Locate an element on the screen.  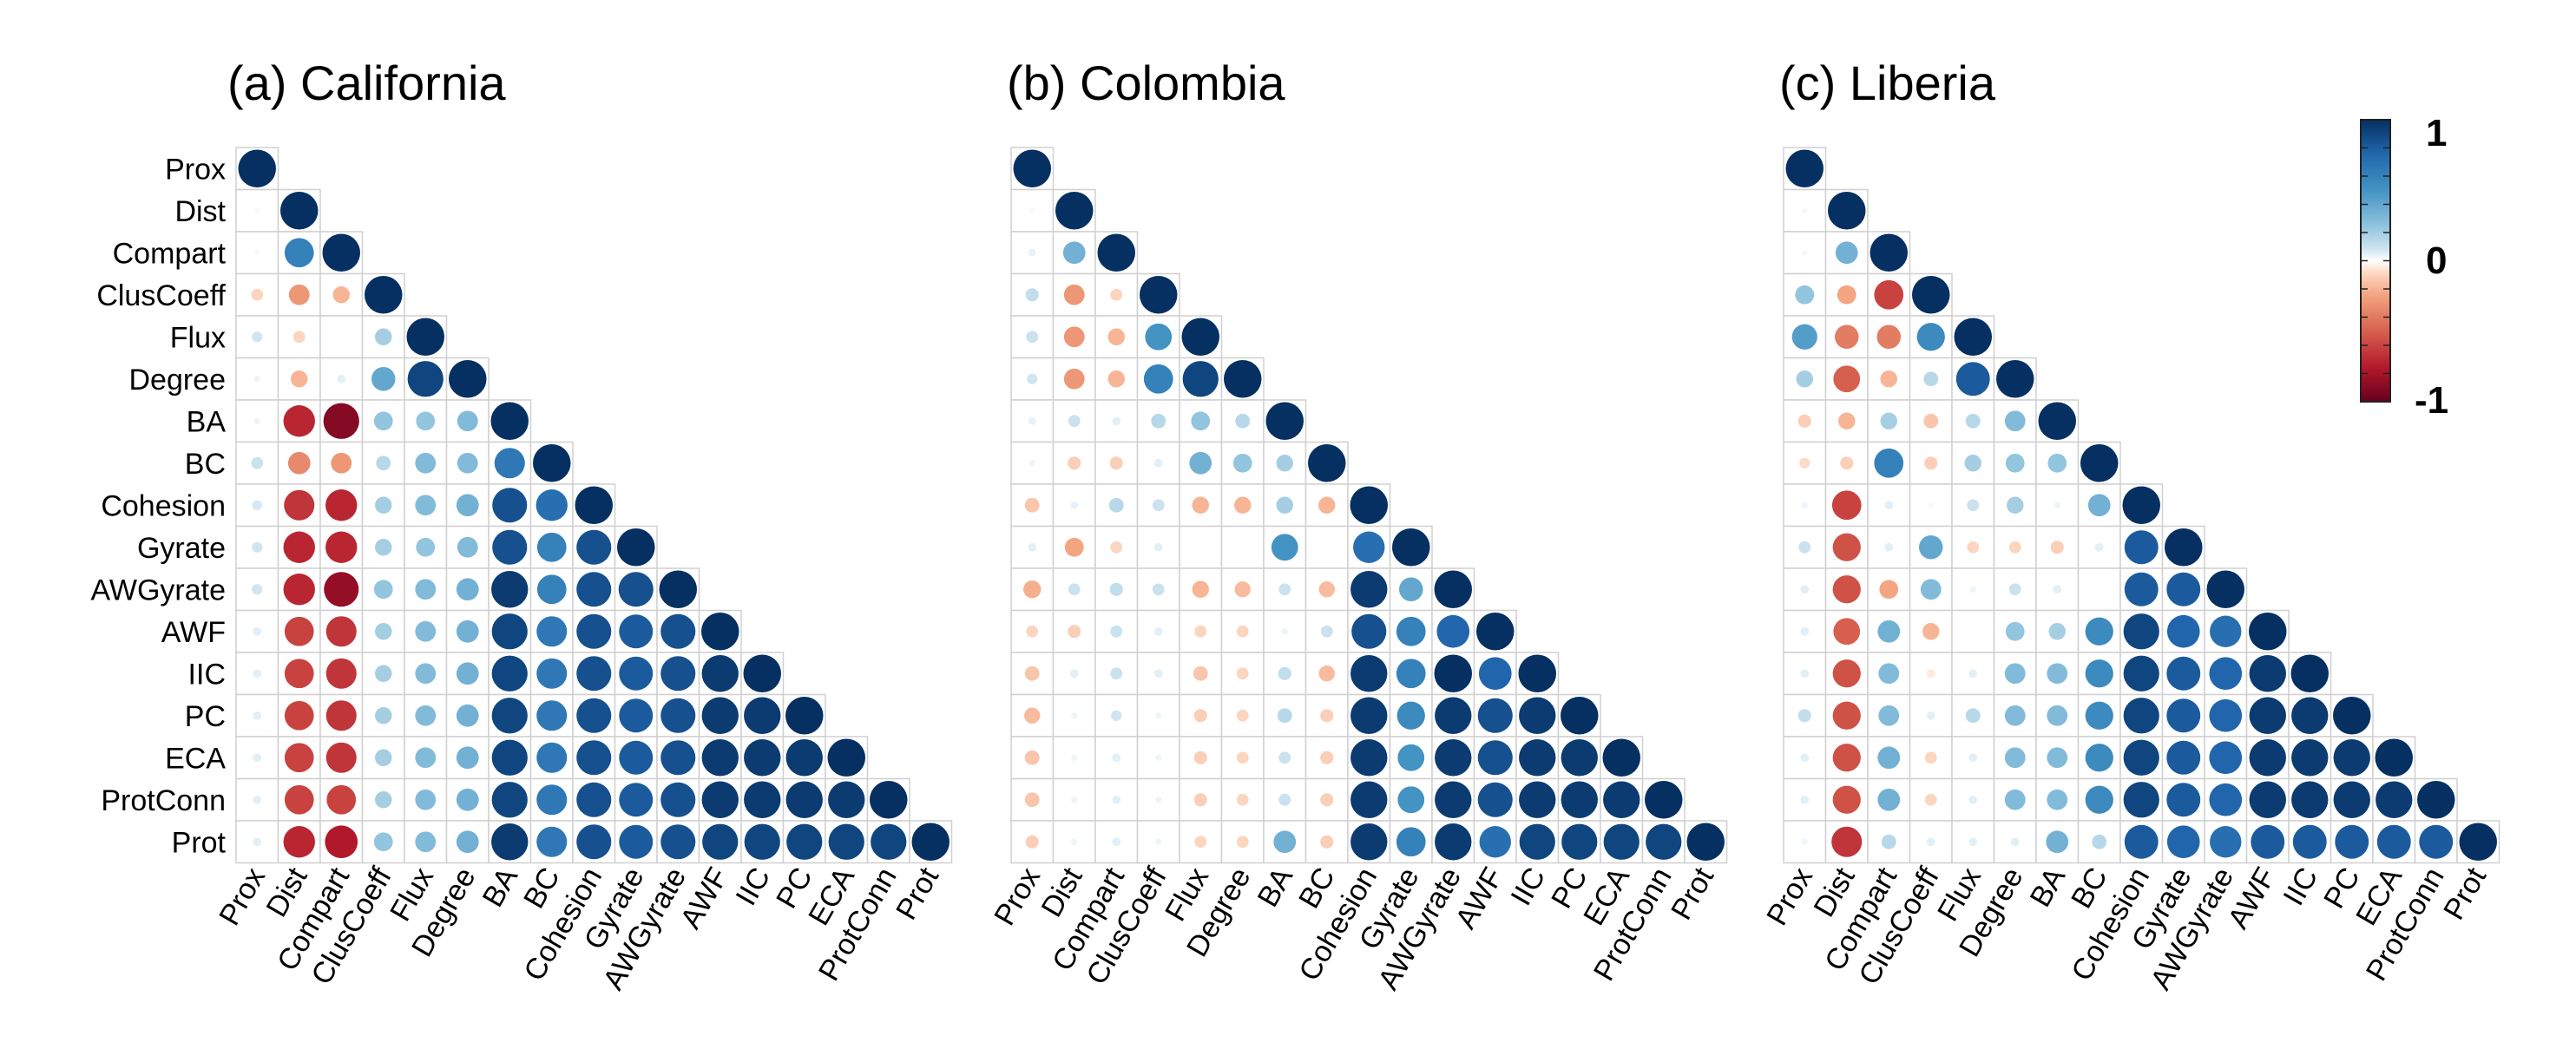
row-label: AWF is located at coordinates (193, 632).